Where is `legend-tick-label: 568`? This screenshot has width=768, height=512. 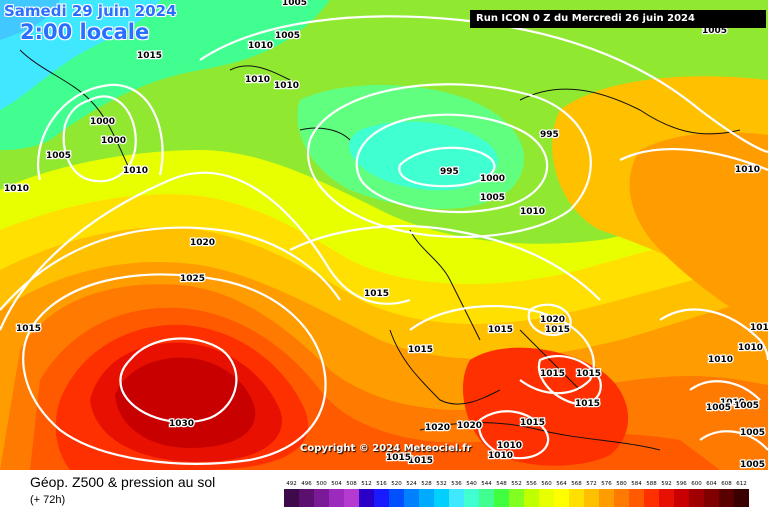 legend-tick-label: 568 is located at coordinates (576, 484).